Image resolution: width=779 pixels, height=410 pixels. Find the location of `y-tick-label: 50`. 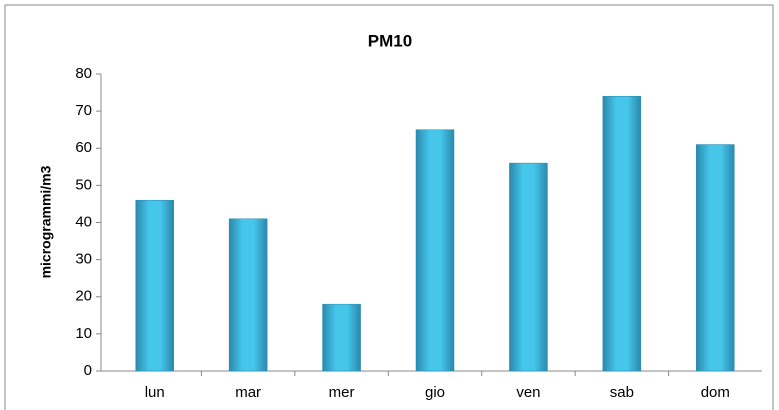

y-tick-label: 50 is located at coordinates (83, 184).